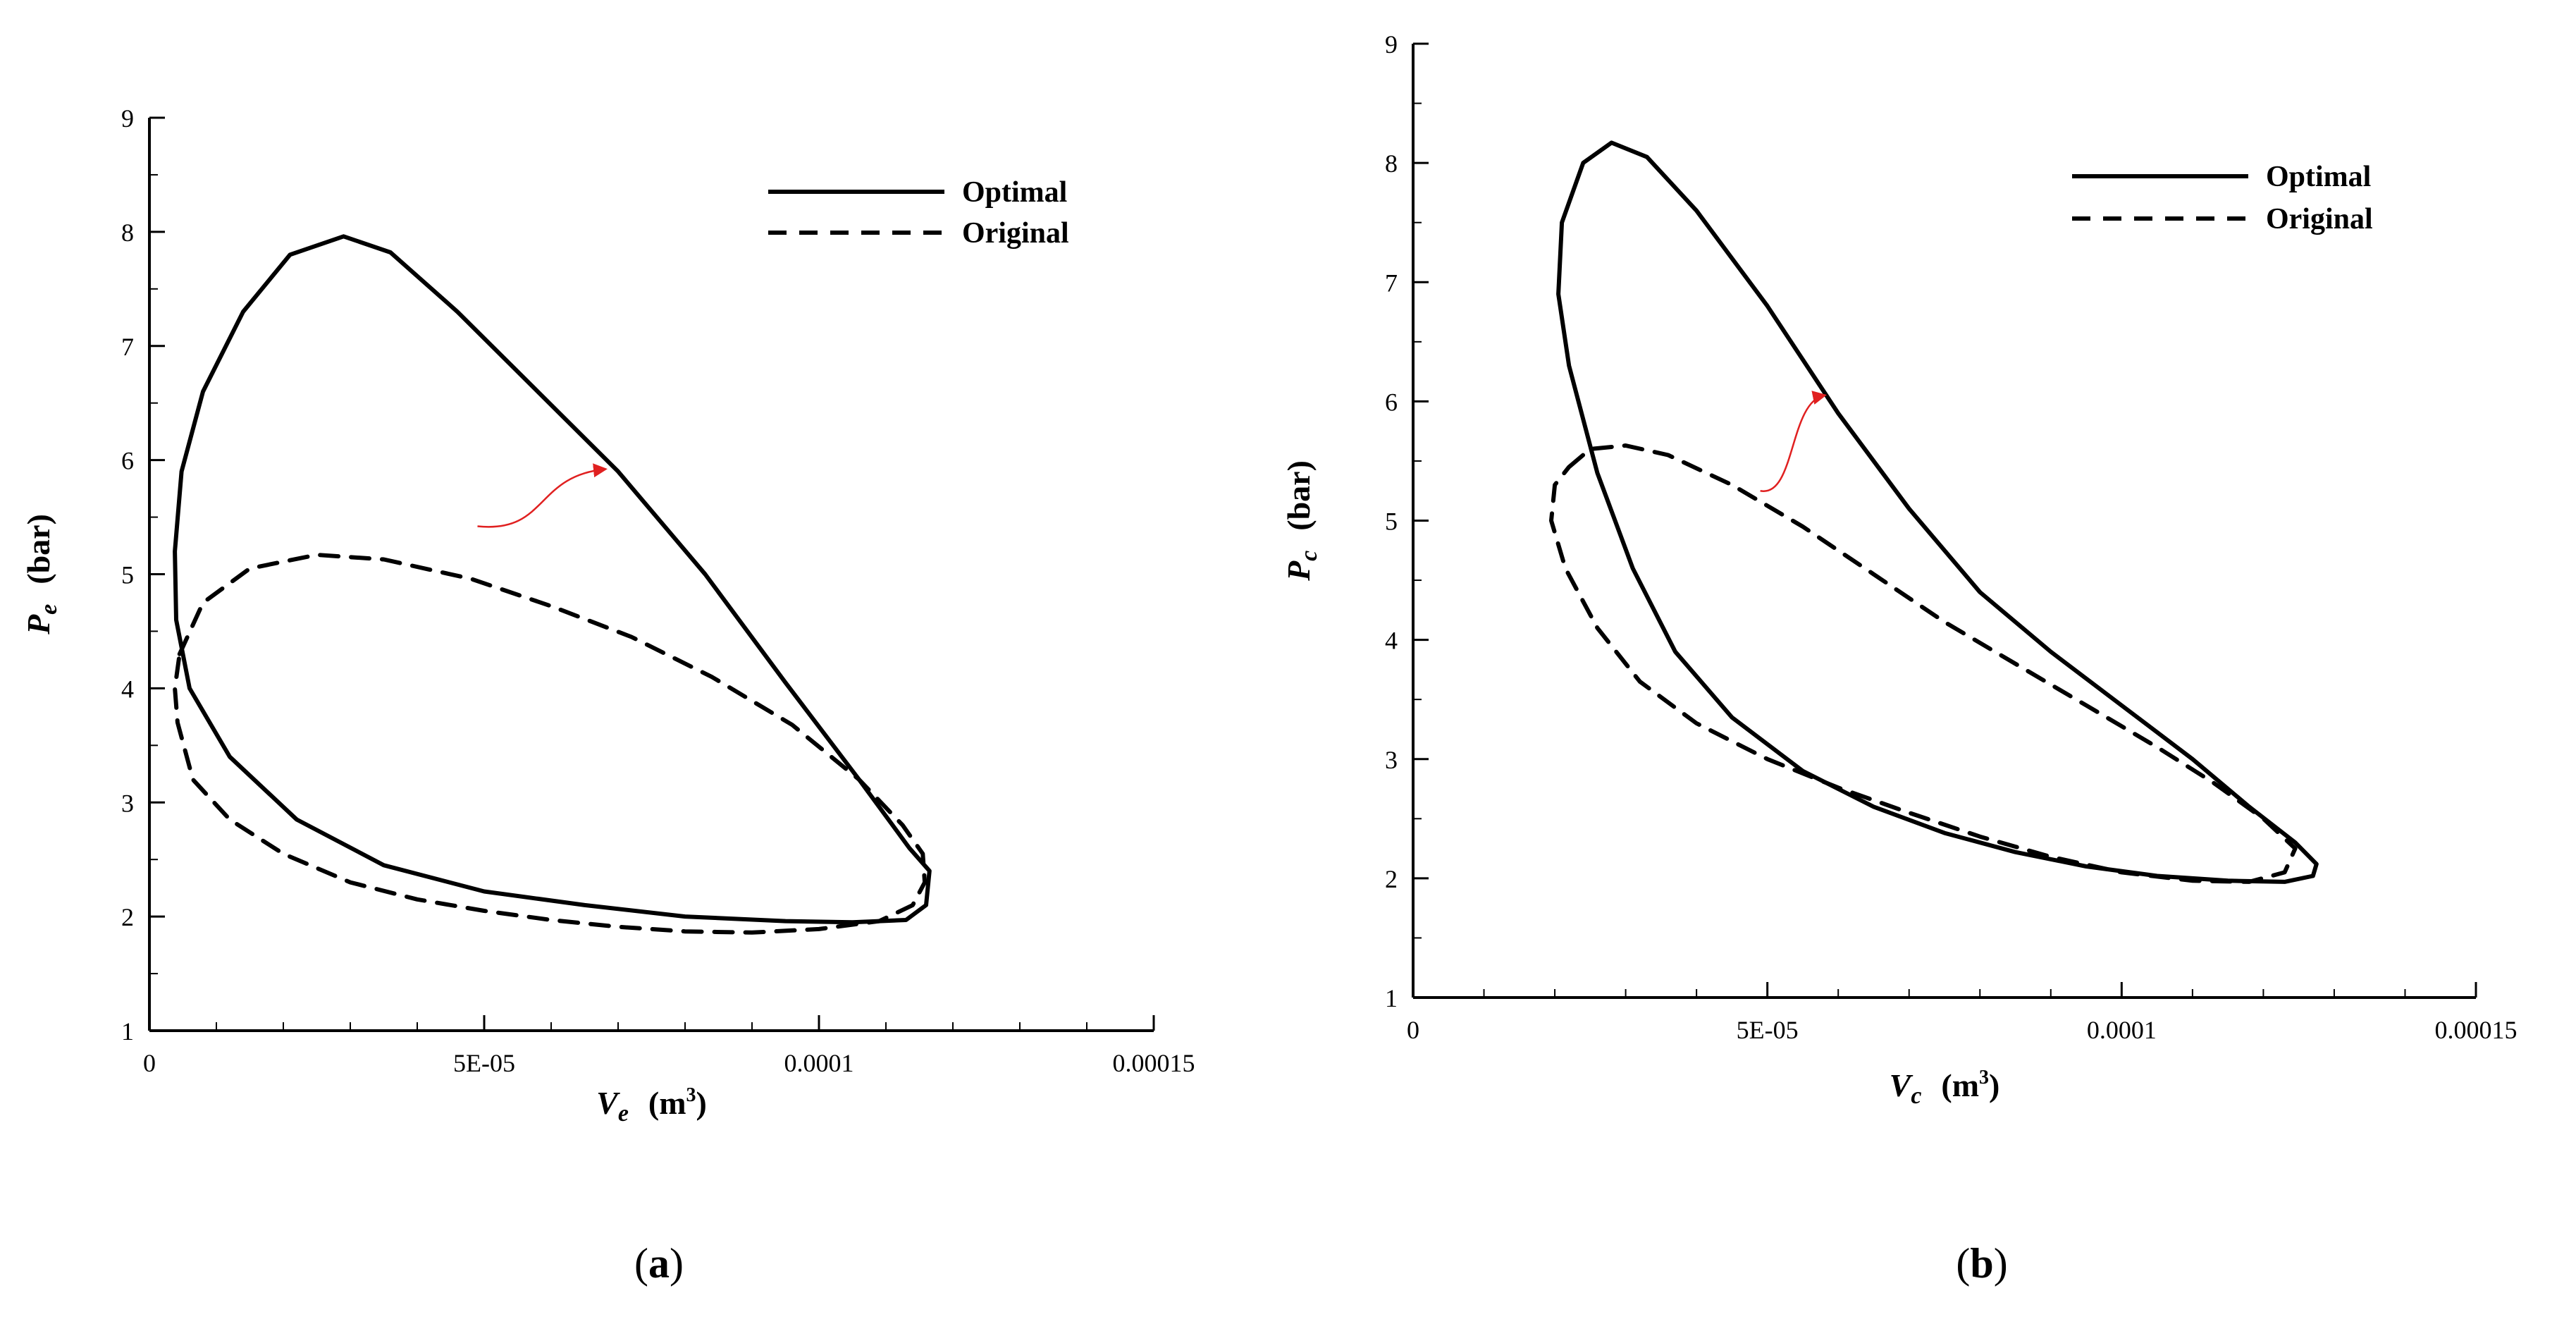 Image resolution: width=2576 pixels, height=1319 pixels. What do you see at coordinates (49, 609) in the screenshot?
I see `y-axis-subscript: e` at bounding box center [49, 609].